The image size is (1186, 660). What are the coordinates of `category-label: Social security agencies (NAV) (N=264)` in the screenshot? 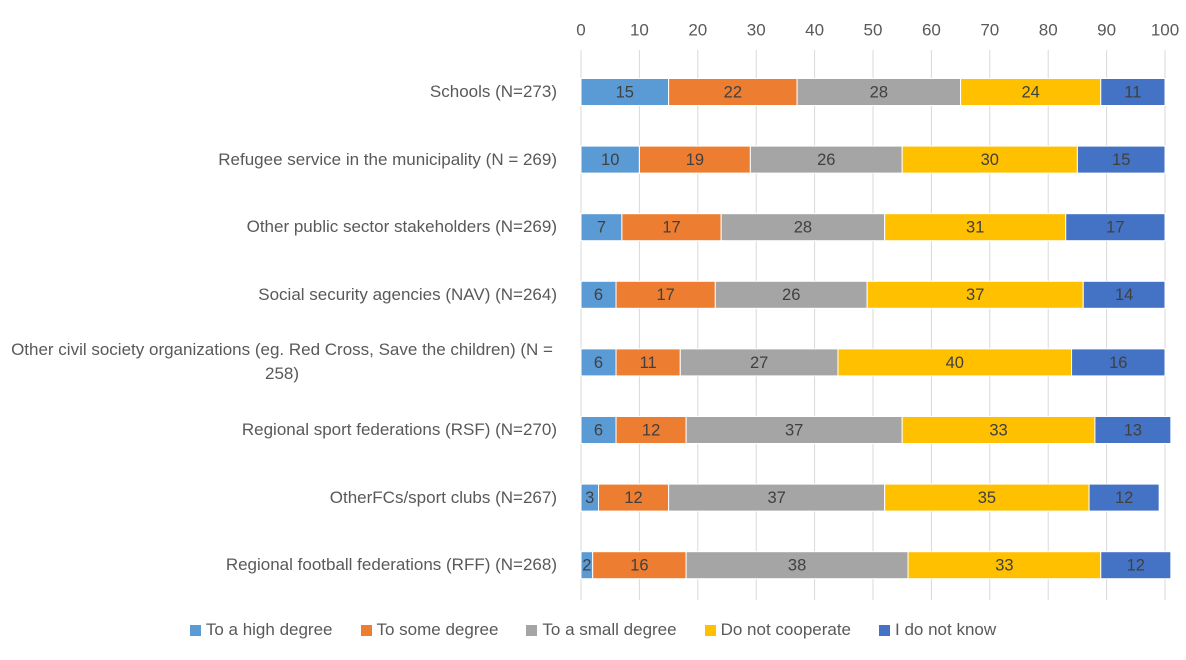 It's located at (278, 295).